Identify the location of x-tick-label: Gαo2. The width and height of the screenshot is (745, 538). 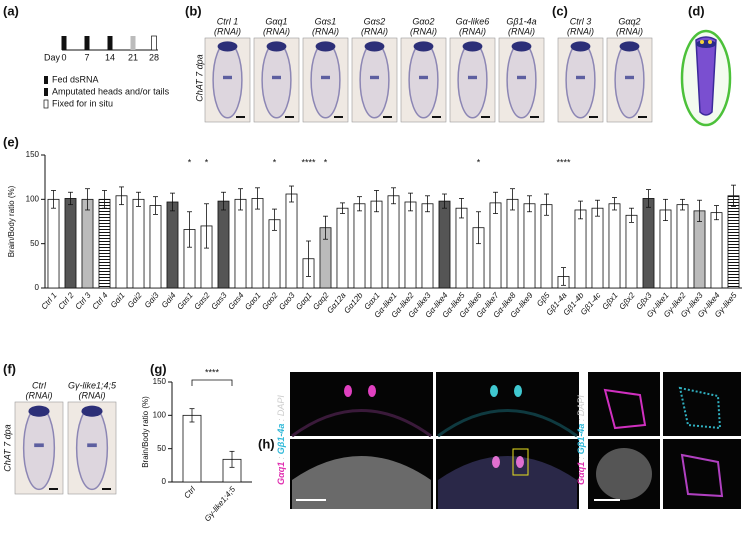
(270, 300).